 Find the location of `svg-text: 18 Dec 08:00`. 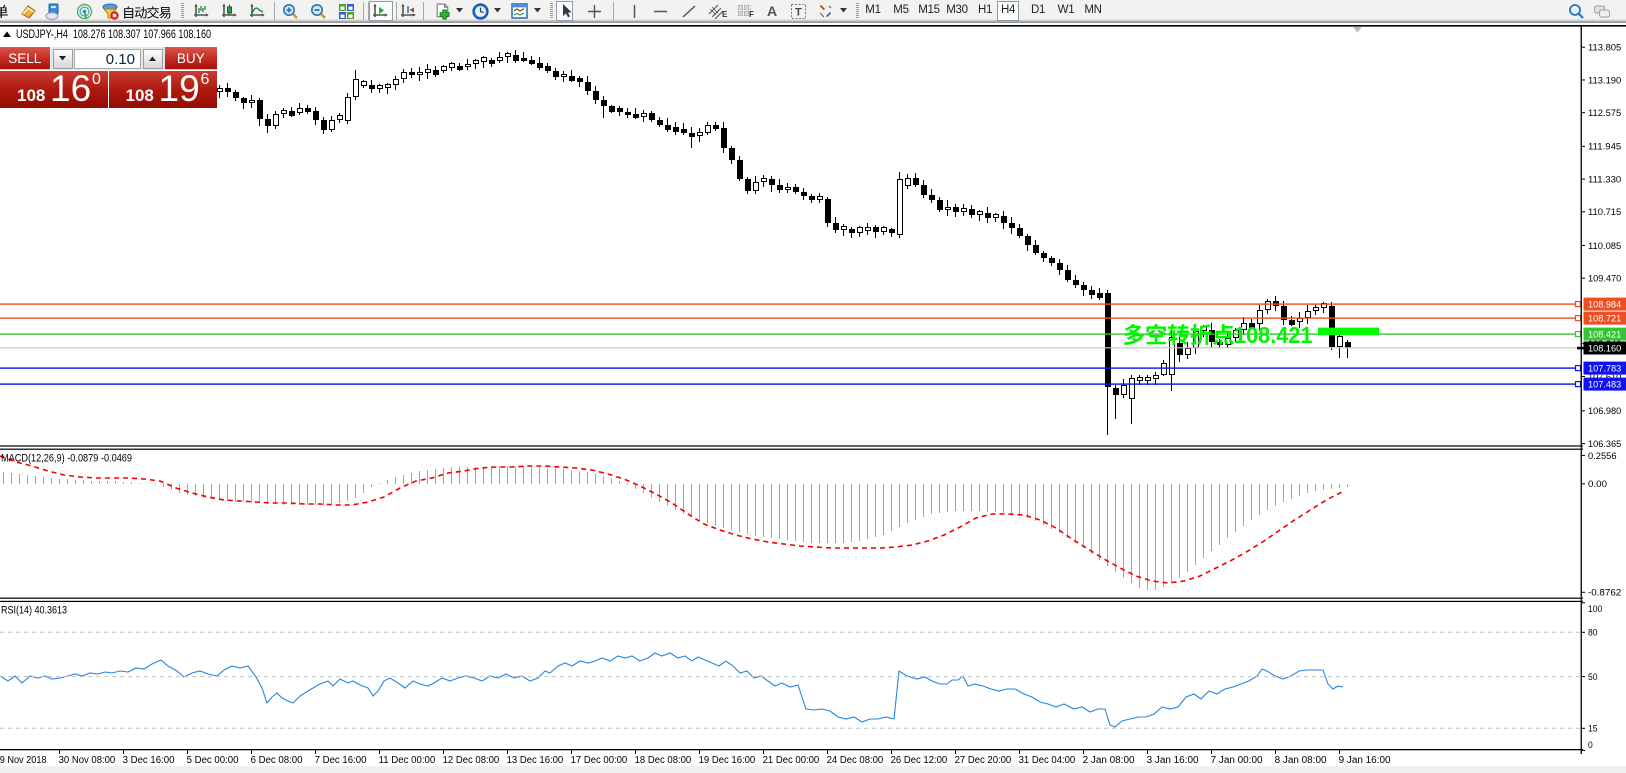

svg-text: 18 Dec 08:00 is located at coordinates (663, 760).